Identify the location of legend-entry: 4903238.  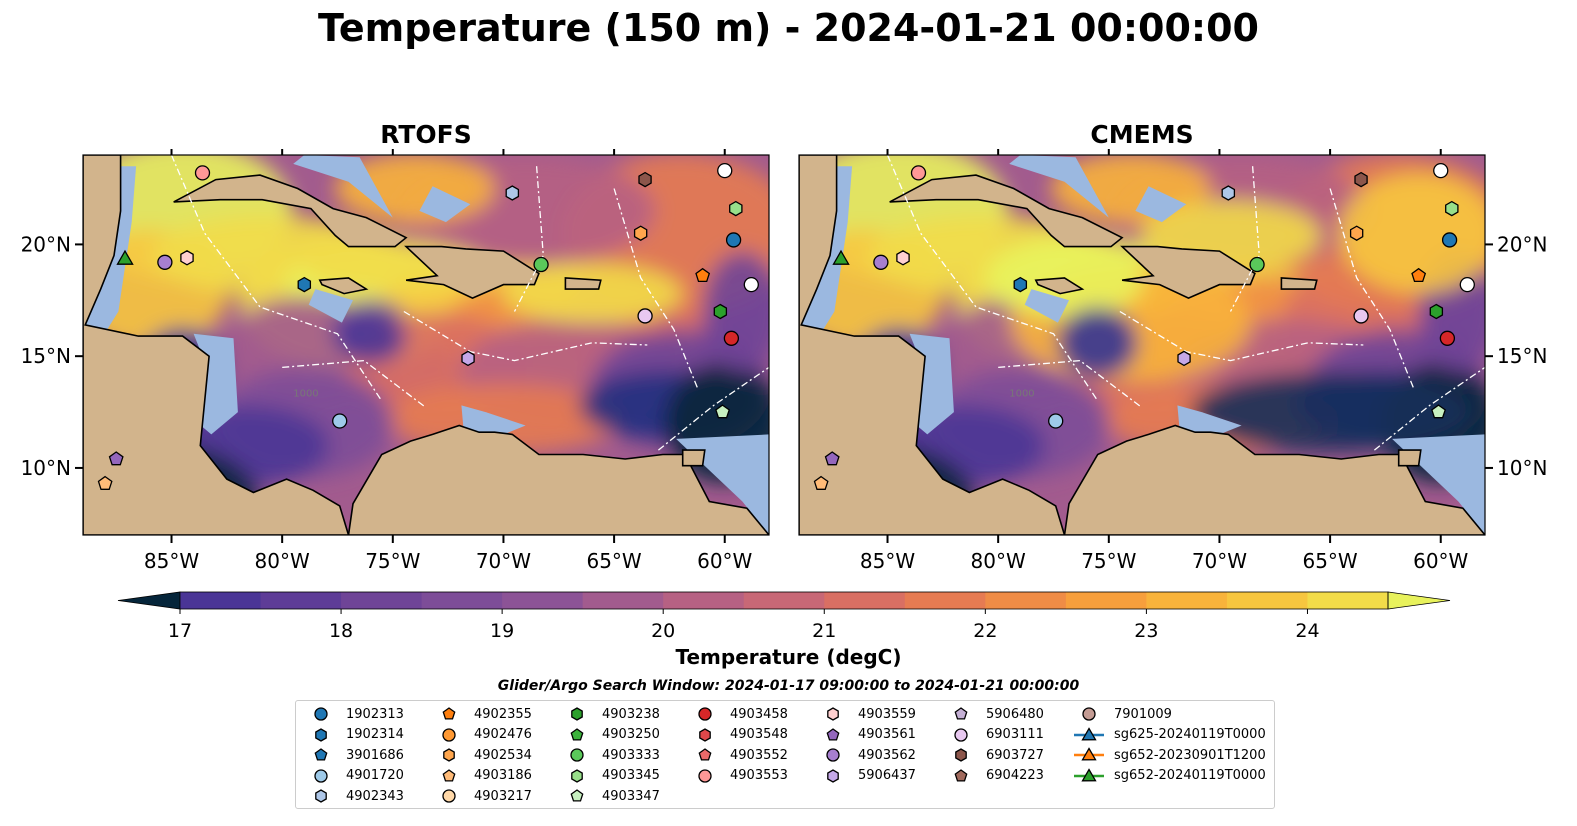
(611, 714).